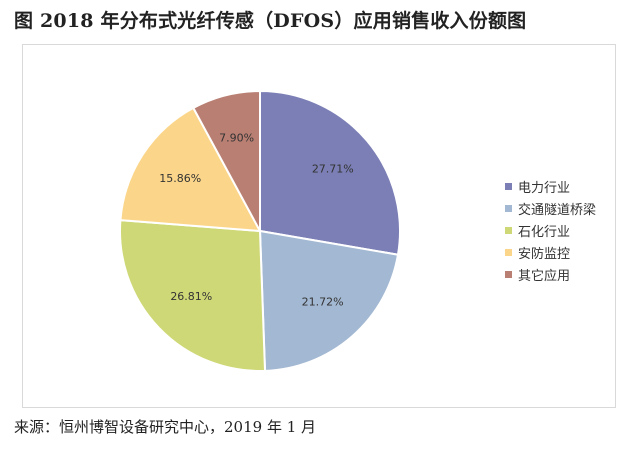 Image resolution: width=640 pixels, height=450 pixels. Describe the element at coordinates (333, 169) in the screenshot. I see `slice-label-1: 27.71%` at that location.